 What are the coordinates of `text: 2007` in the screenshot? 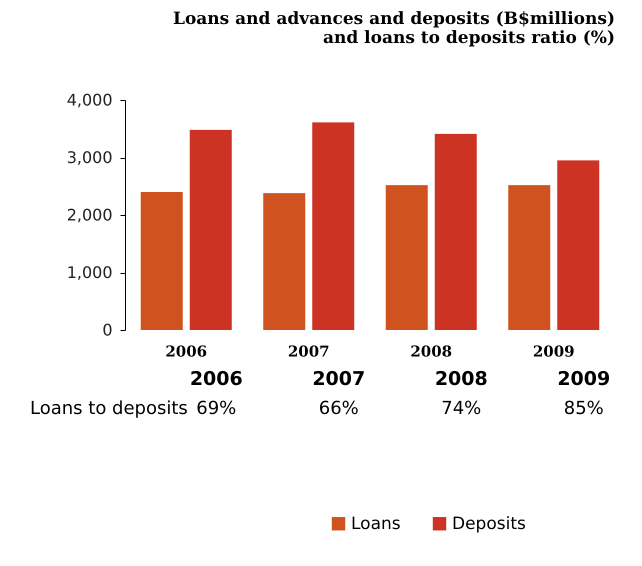 It's located at (339, 379).